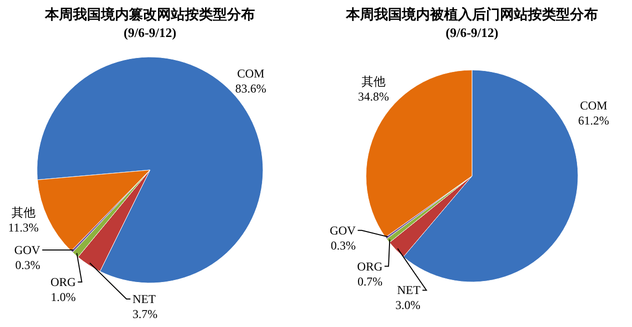  What do you see at coordinates (370, 281) in the screenshot?
I see `data-label: 0.7%` at bounding box center [370, 281].